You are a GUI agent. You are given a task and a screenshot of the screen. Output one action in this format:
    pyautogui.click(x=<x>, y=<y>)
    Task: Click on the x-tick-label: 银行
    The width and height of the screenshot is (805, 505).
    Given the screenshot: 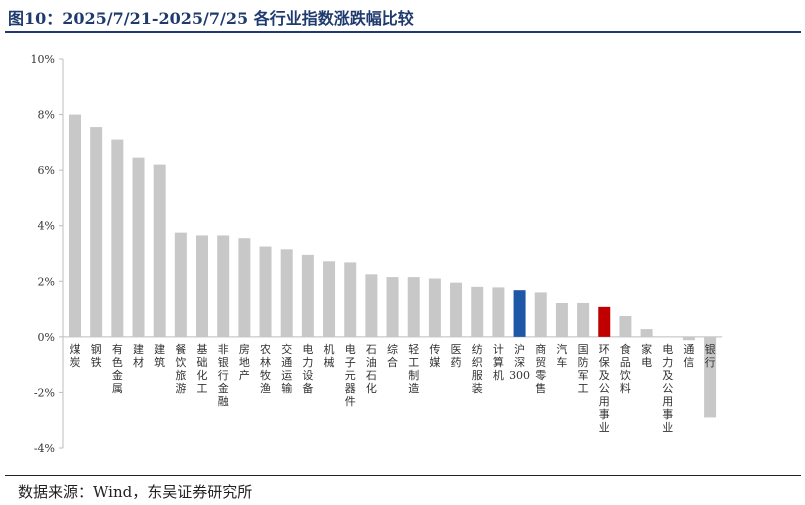 What is the action you would take?
    pyautogui.click(x=710, y=355)
    